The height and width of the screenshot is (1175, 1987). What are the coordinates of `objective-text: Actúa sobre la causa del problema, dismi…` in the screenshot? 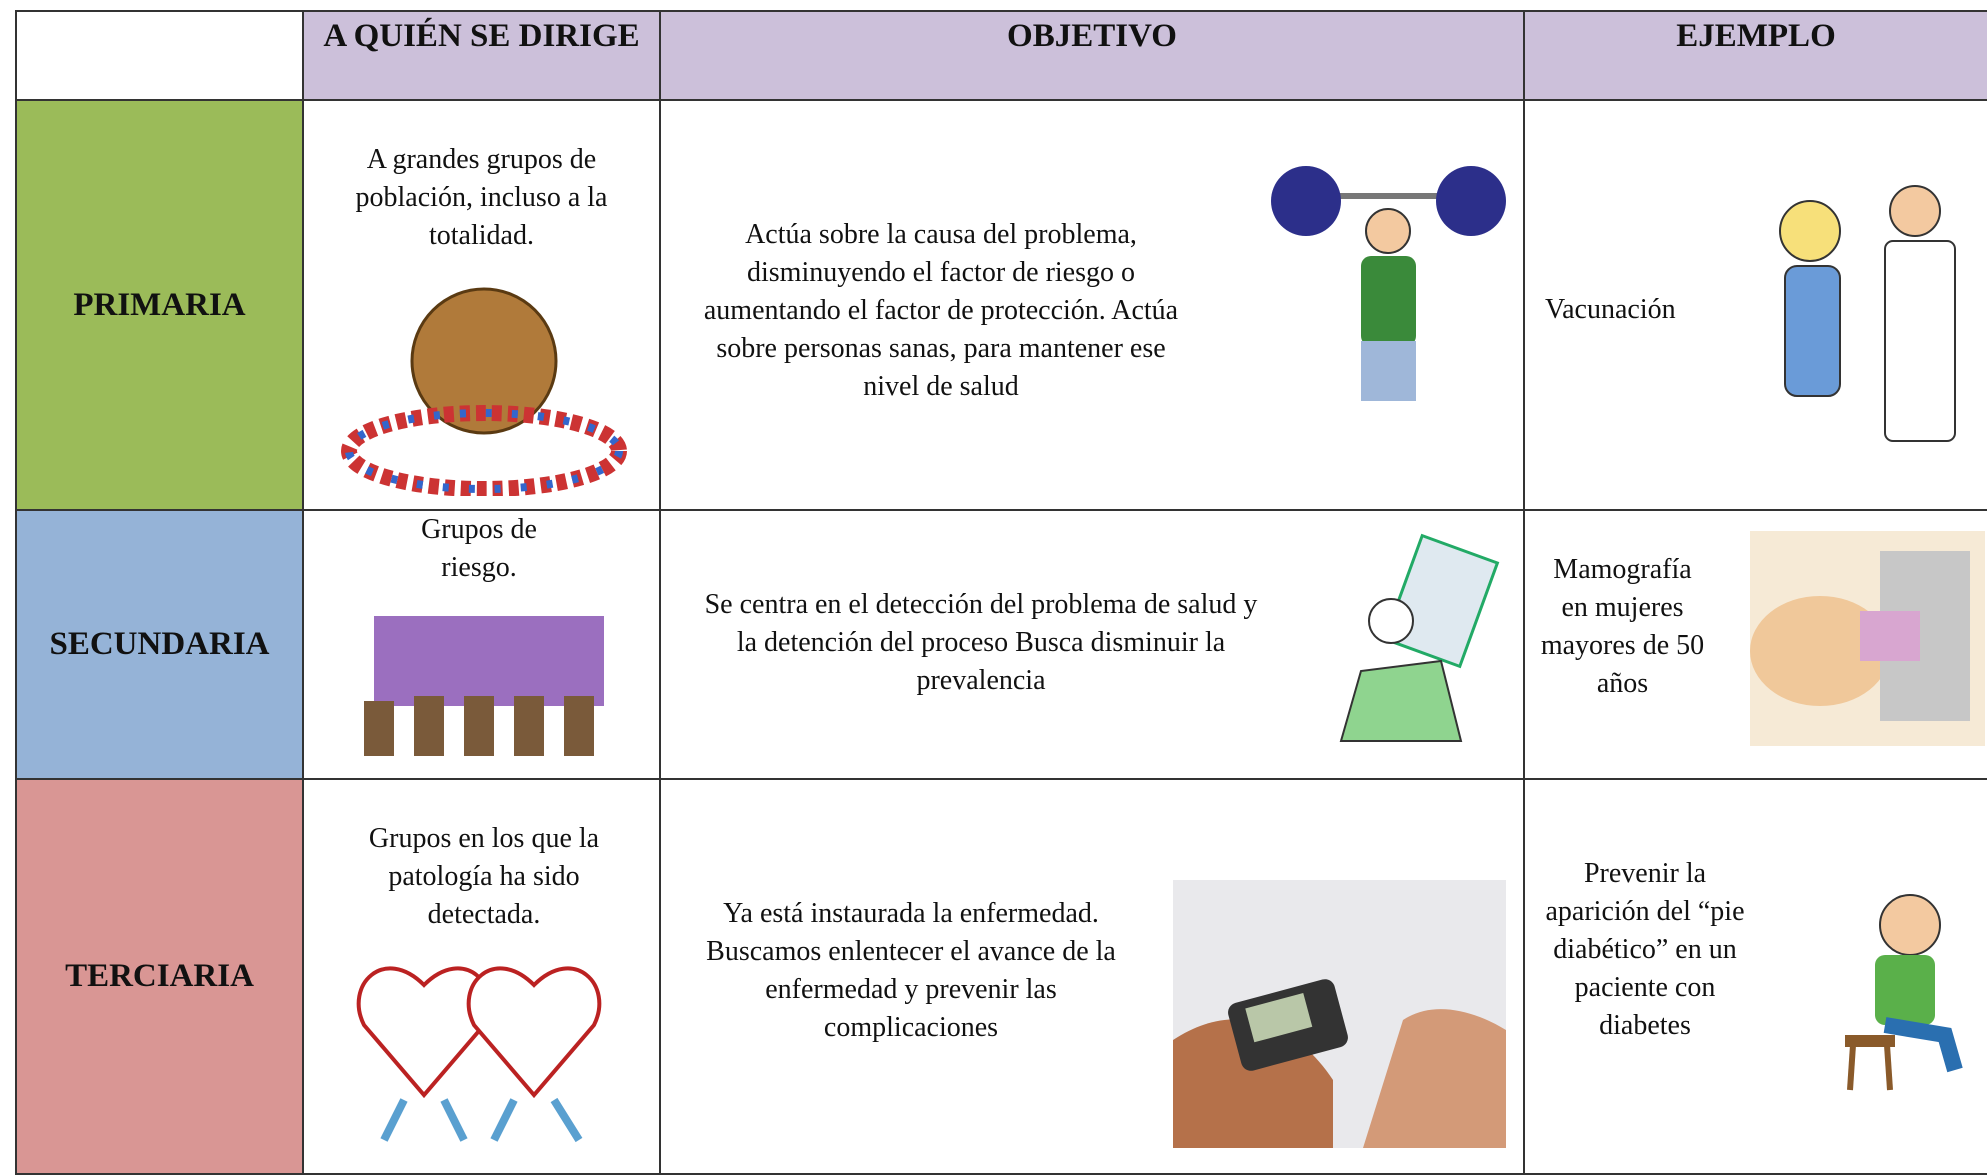 It's located at (941, 310).